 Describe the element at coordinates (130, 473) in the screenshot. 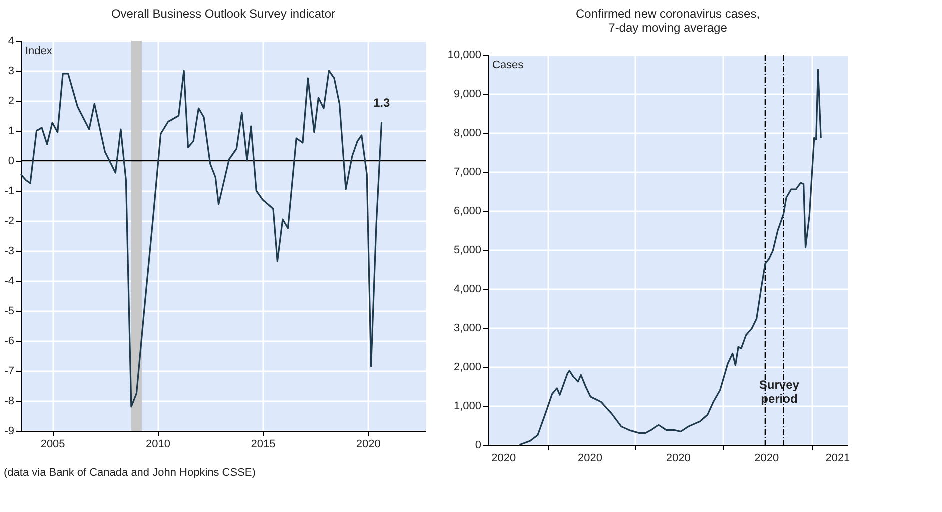

I see `text: (data via Bank of Canada and John Hopkins CSSE)` at that location.